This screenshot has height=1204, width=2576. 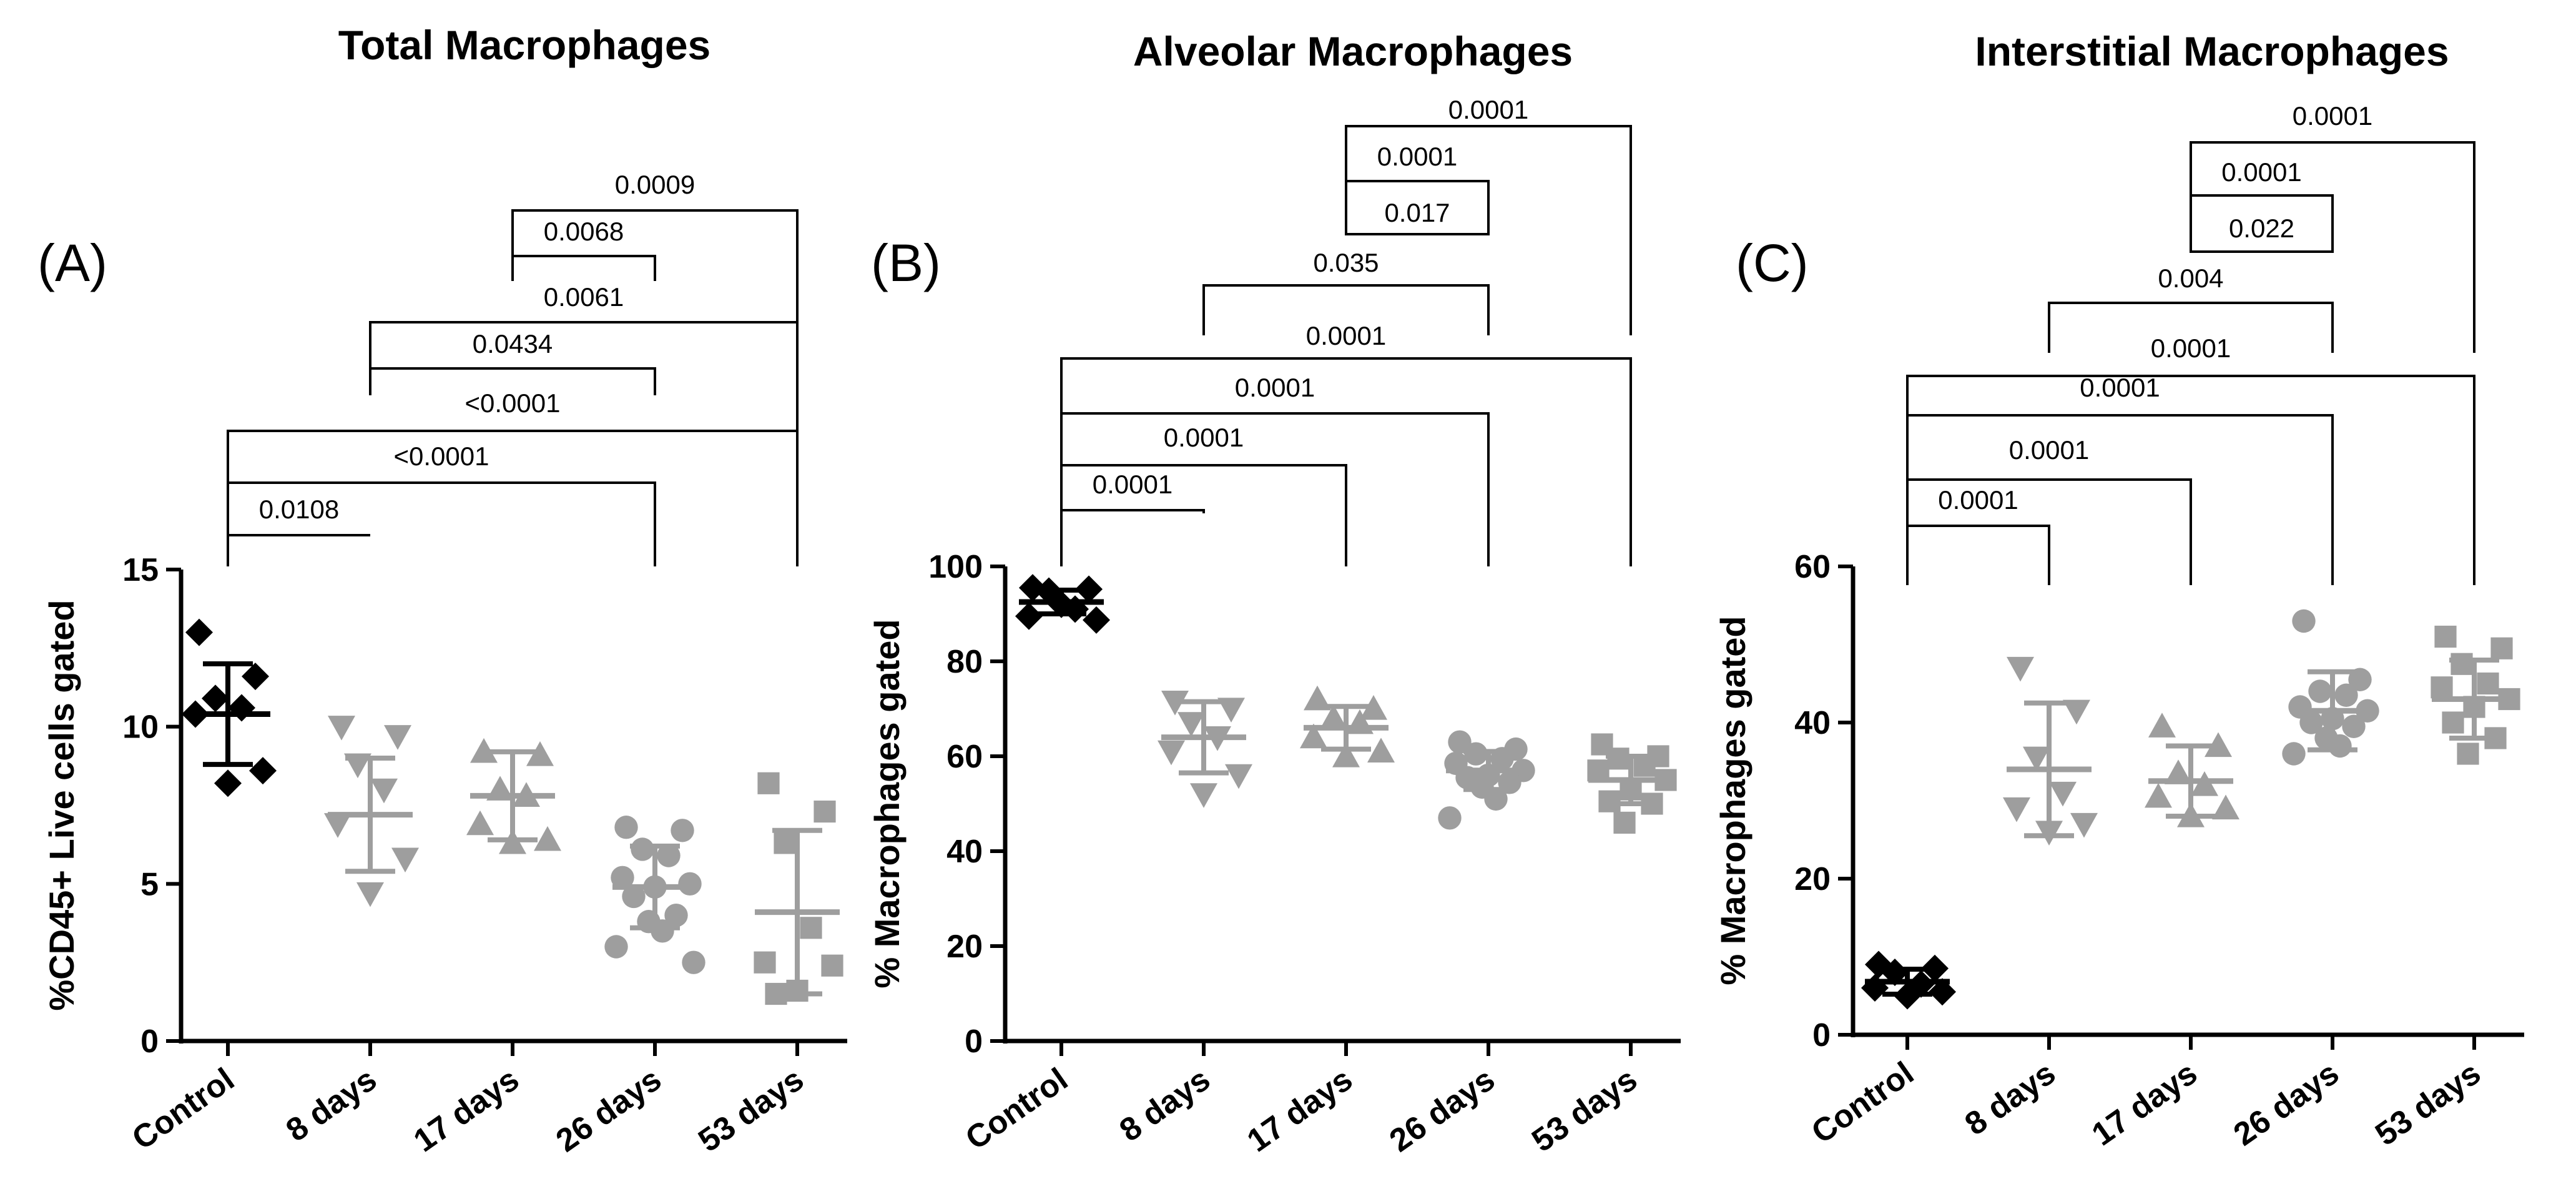 What do you see at coordinates (1205, 749) in the screenshot?
I see `group-8-days` at bounding box center [1205, 749].